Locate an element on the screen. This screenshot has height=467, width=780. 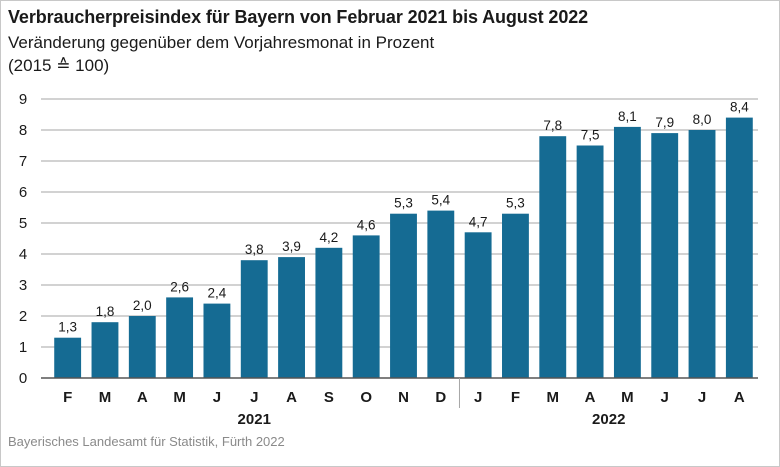
data-label: 3,9 is located at coordinates (291, 246).